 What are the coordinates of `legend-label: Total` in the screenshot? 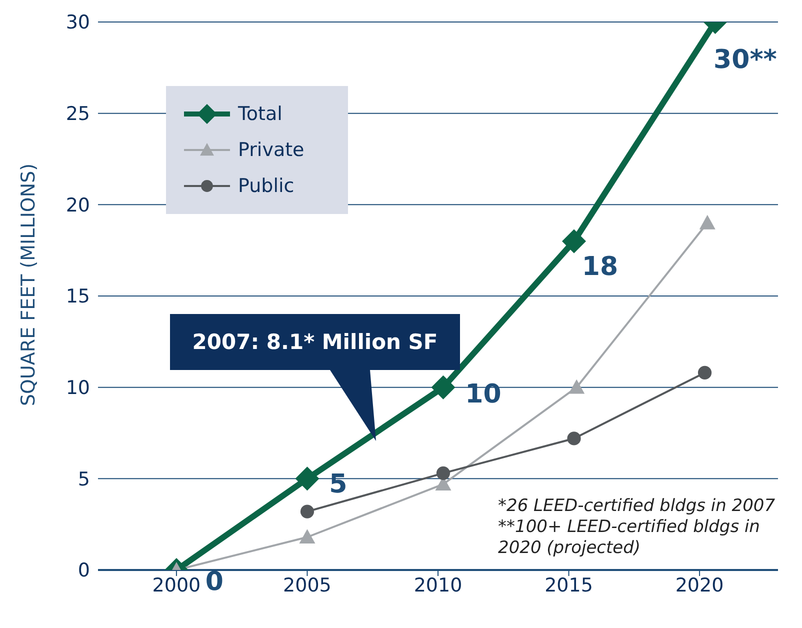 It's located at (260, 114).